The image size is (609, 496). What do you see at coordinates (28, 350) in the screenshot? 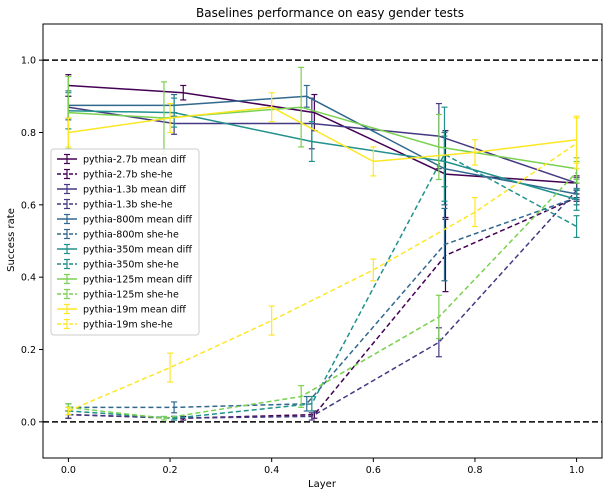
I see `y-tick-label-1: 0.2` at bounding box center [28, 350].